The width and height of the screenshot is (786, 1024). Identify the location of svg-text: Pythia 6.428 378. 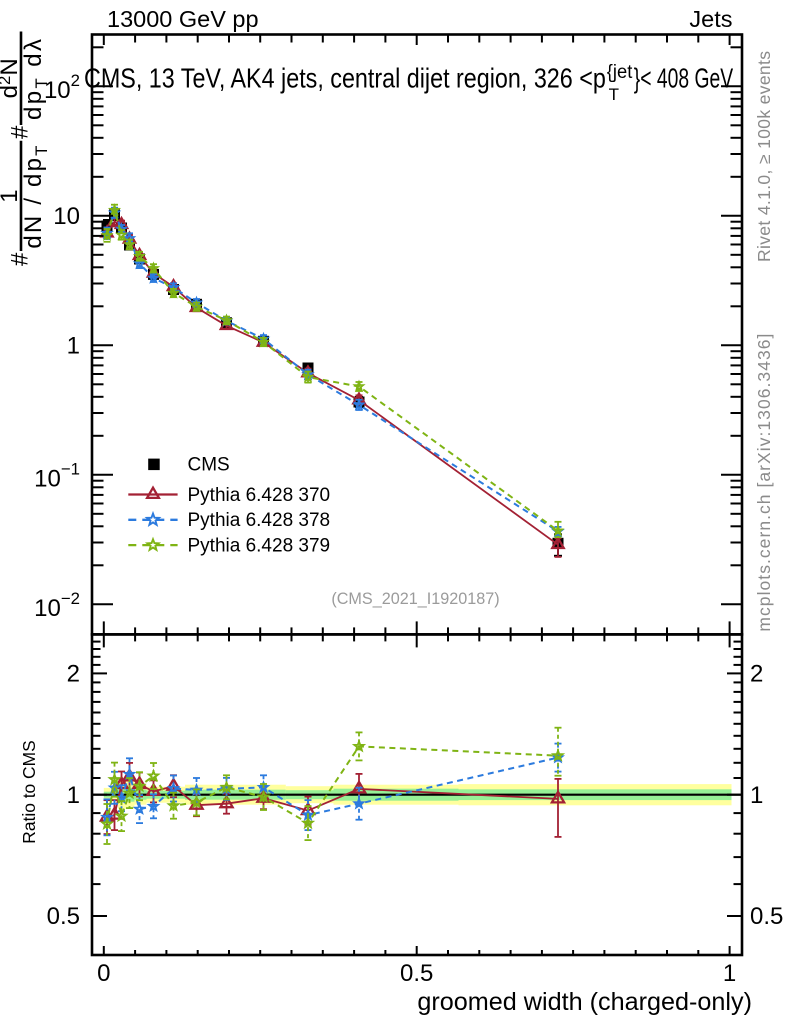
(259, 520).